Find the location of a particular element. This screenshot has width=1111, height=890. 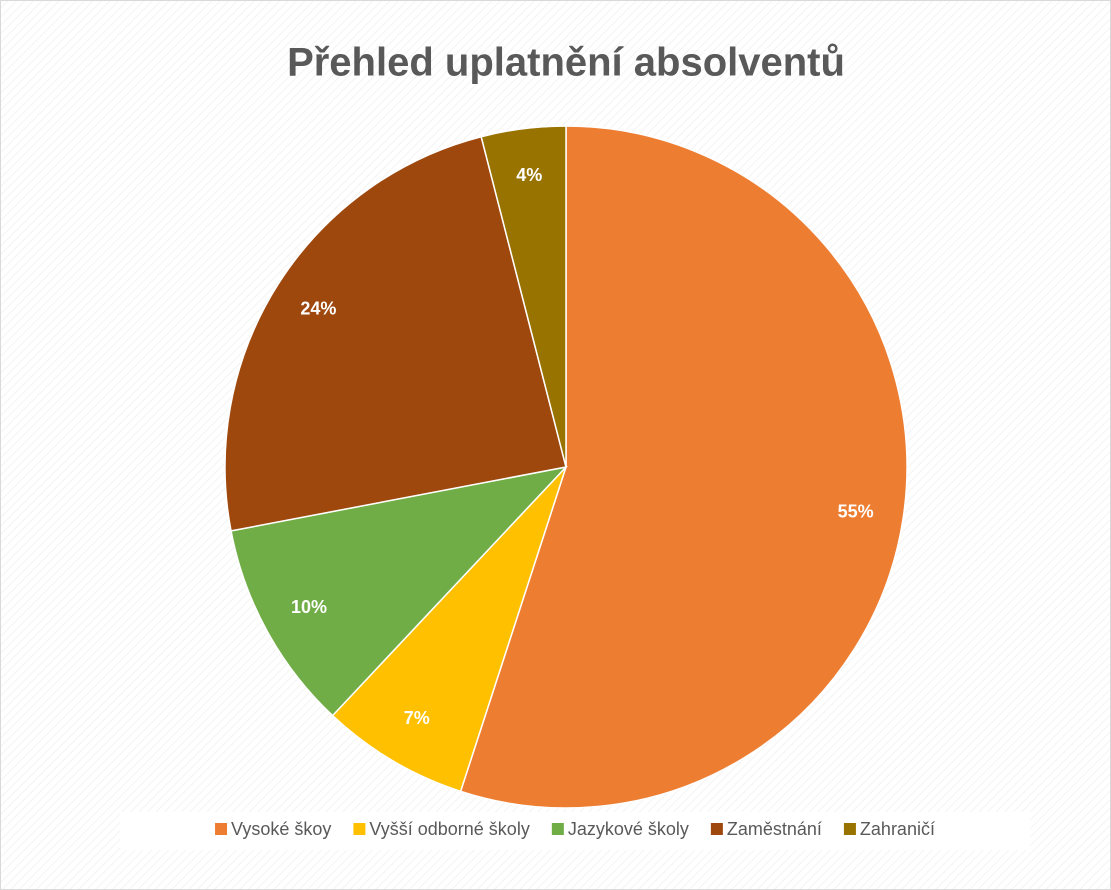

legend-label: Vysoké škoy is located at coordinates (281, 829).